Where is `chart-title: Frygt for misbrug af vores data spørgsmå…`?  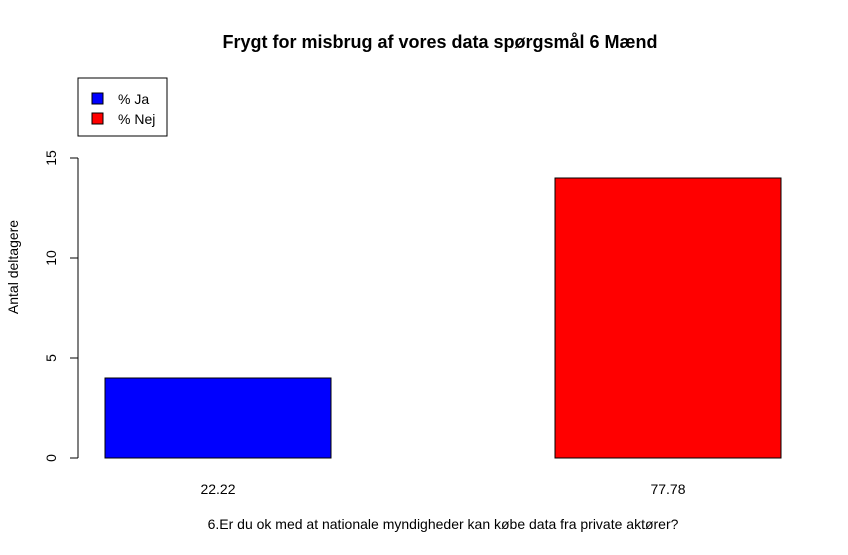
chart-title: Frygt for misbrug af vores data spørgsmå… is located at coordinates (439, 42).